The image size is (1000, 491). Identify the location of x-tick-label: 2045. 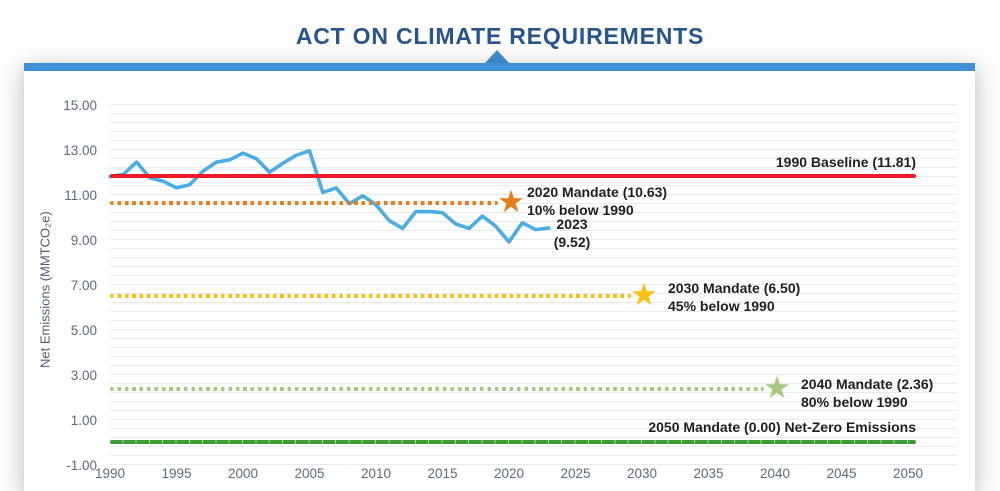
(841, 473).